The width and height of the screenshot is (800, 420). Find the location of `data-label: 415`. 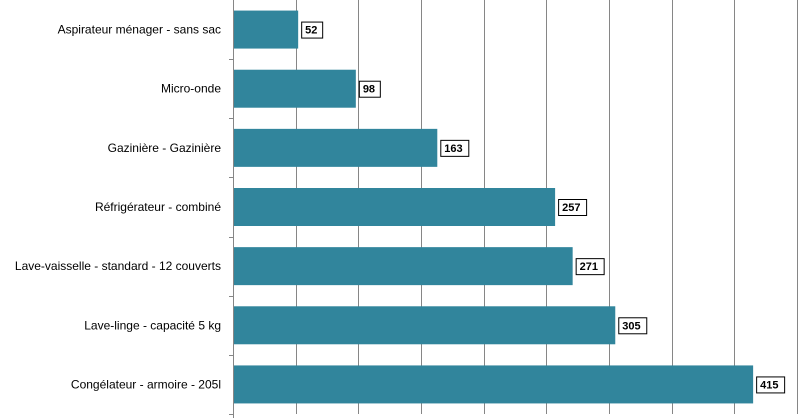

data-label: 415 is located at coordinates (769, 385).